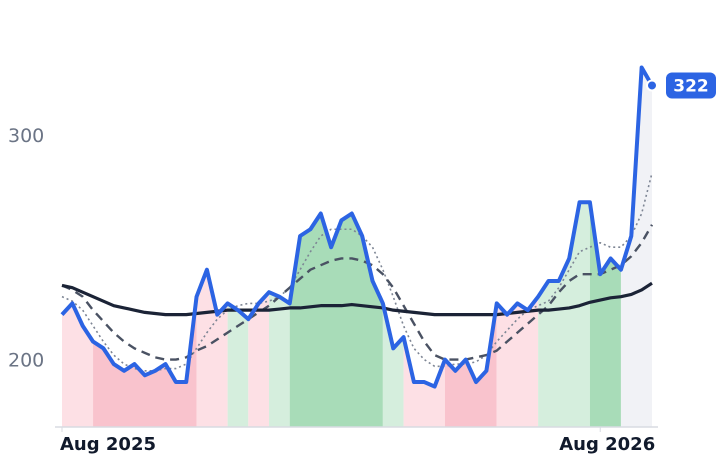 The width and height of the screenshot is (718, 464). What do you see at coordinates (26, 361) in the screenshot?
I see `y-tick-label: 200` at bounding box center [26, 361].